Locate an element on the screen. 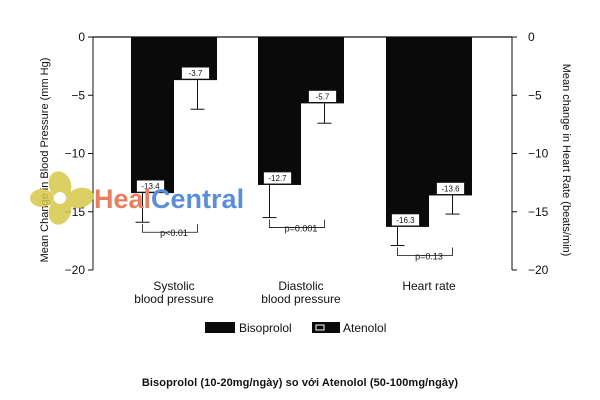 This screenshot has height=400, width=600. p-value-label-2: p=0.13 is located at coordinates (429, 257).